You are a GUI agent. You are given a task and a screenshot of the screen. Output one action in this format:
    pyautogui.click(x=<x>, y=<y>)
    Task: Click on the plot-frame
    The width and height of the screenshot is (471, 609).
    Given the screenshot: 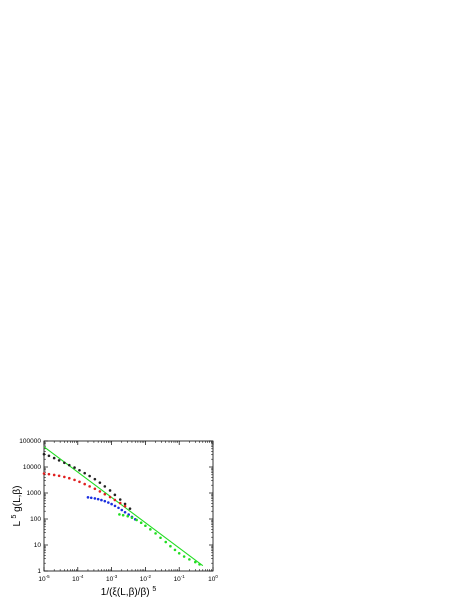 What is the action you would take?
    pyautogui.click(x=128, y=506)
    